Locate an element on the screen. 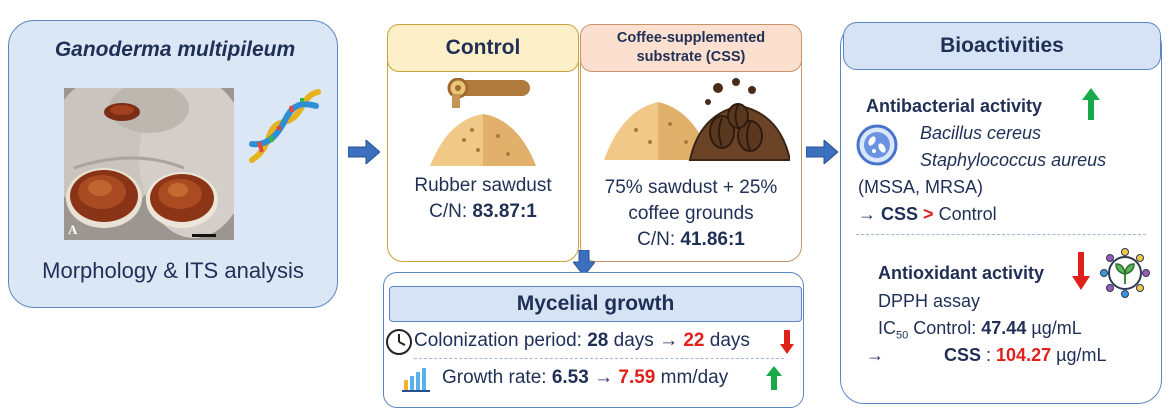 This screenshot has height=415, width=1173. bacteria-strains: (MSSA, MRSA) is located at coordinates (921, 187).